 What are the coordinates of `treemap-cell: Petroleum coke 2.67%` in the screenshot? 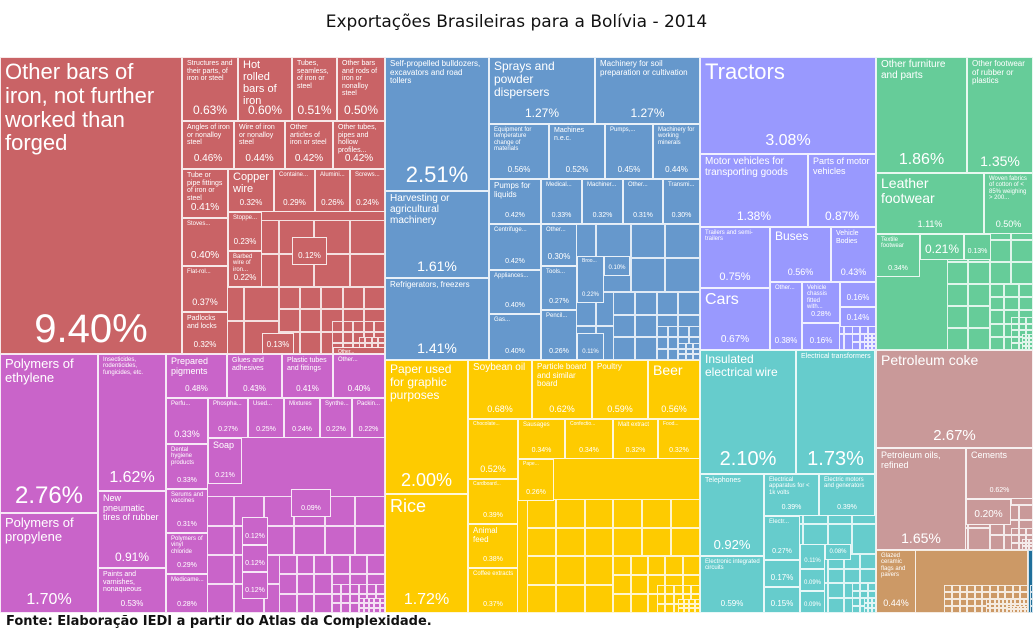 It's located at (954, 399).